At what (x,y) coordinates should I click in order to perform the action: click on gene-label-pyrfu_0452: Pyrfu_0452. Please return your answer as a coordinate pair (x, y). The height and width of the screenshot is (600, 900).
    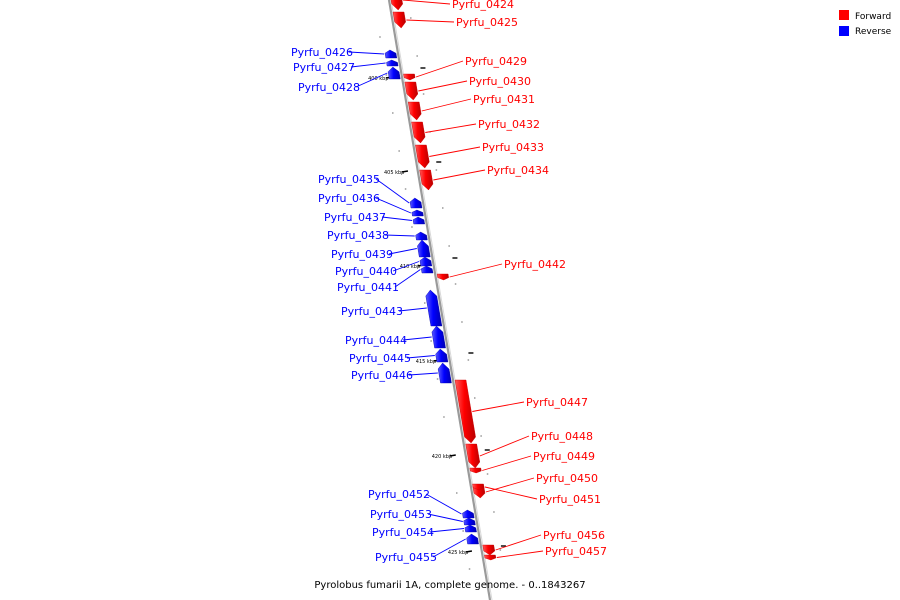
    Looking at the image, I should click on (399, 494).